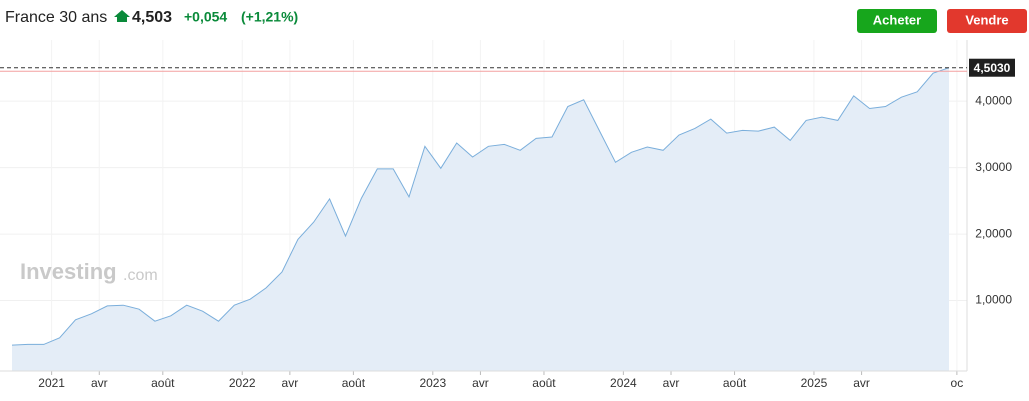 The height and width of the screenshot is (401, 1029). I want to click on last-price-label: 4,5030, so click(992, 68).